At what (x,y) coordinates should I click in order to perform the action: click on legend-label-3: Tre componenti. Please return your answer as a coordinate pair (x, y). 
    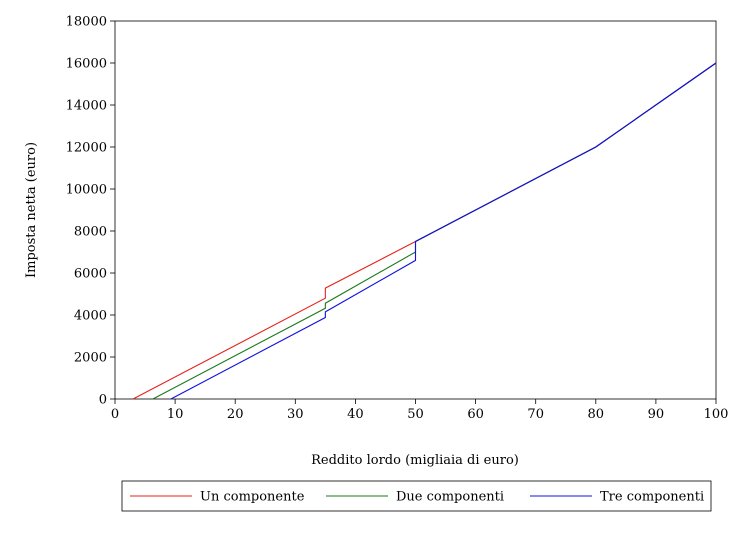
    Looking at the image, I should click on (652, 497).